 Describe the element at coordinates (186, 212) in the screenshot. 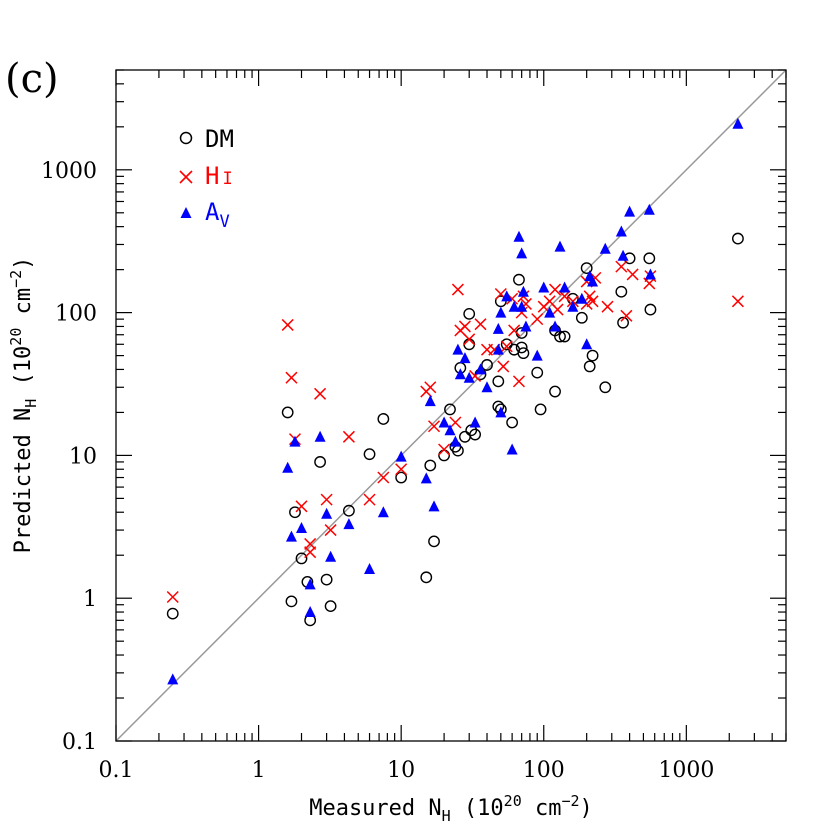

I see `legend-marker-av` at that location.